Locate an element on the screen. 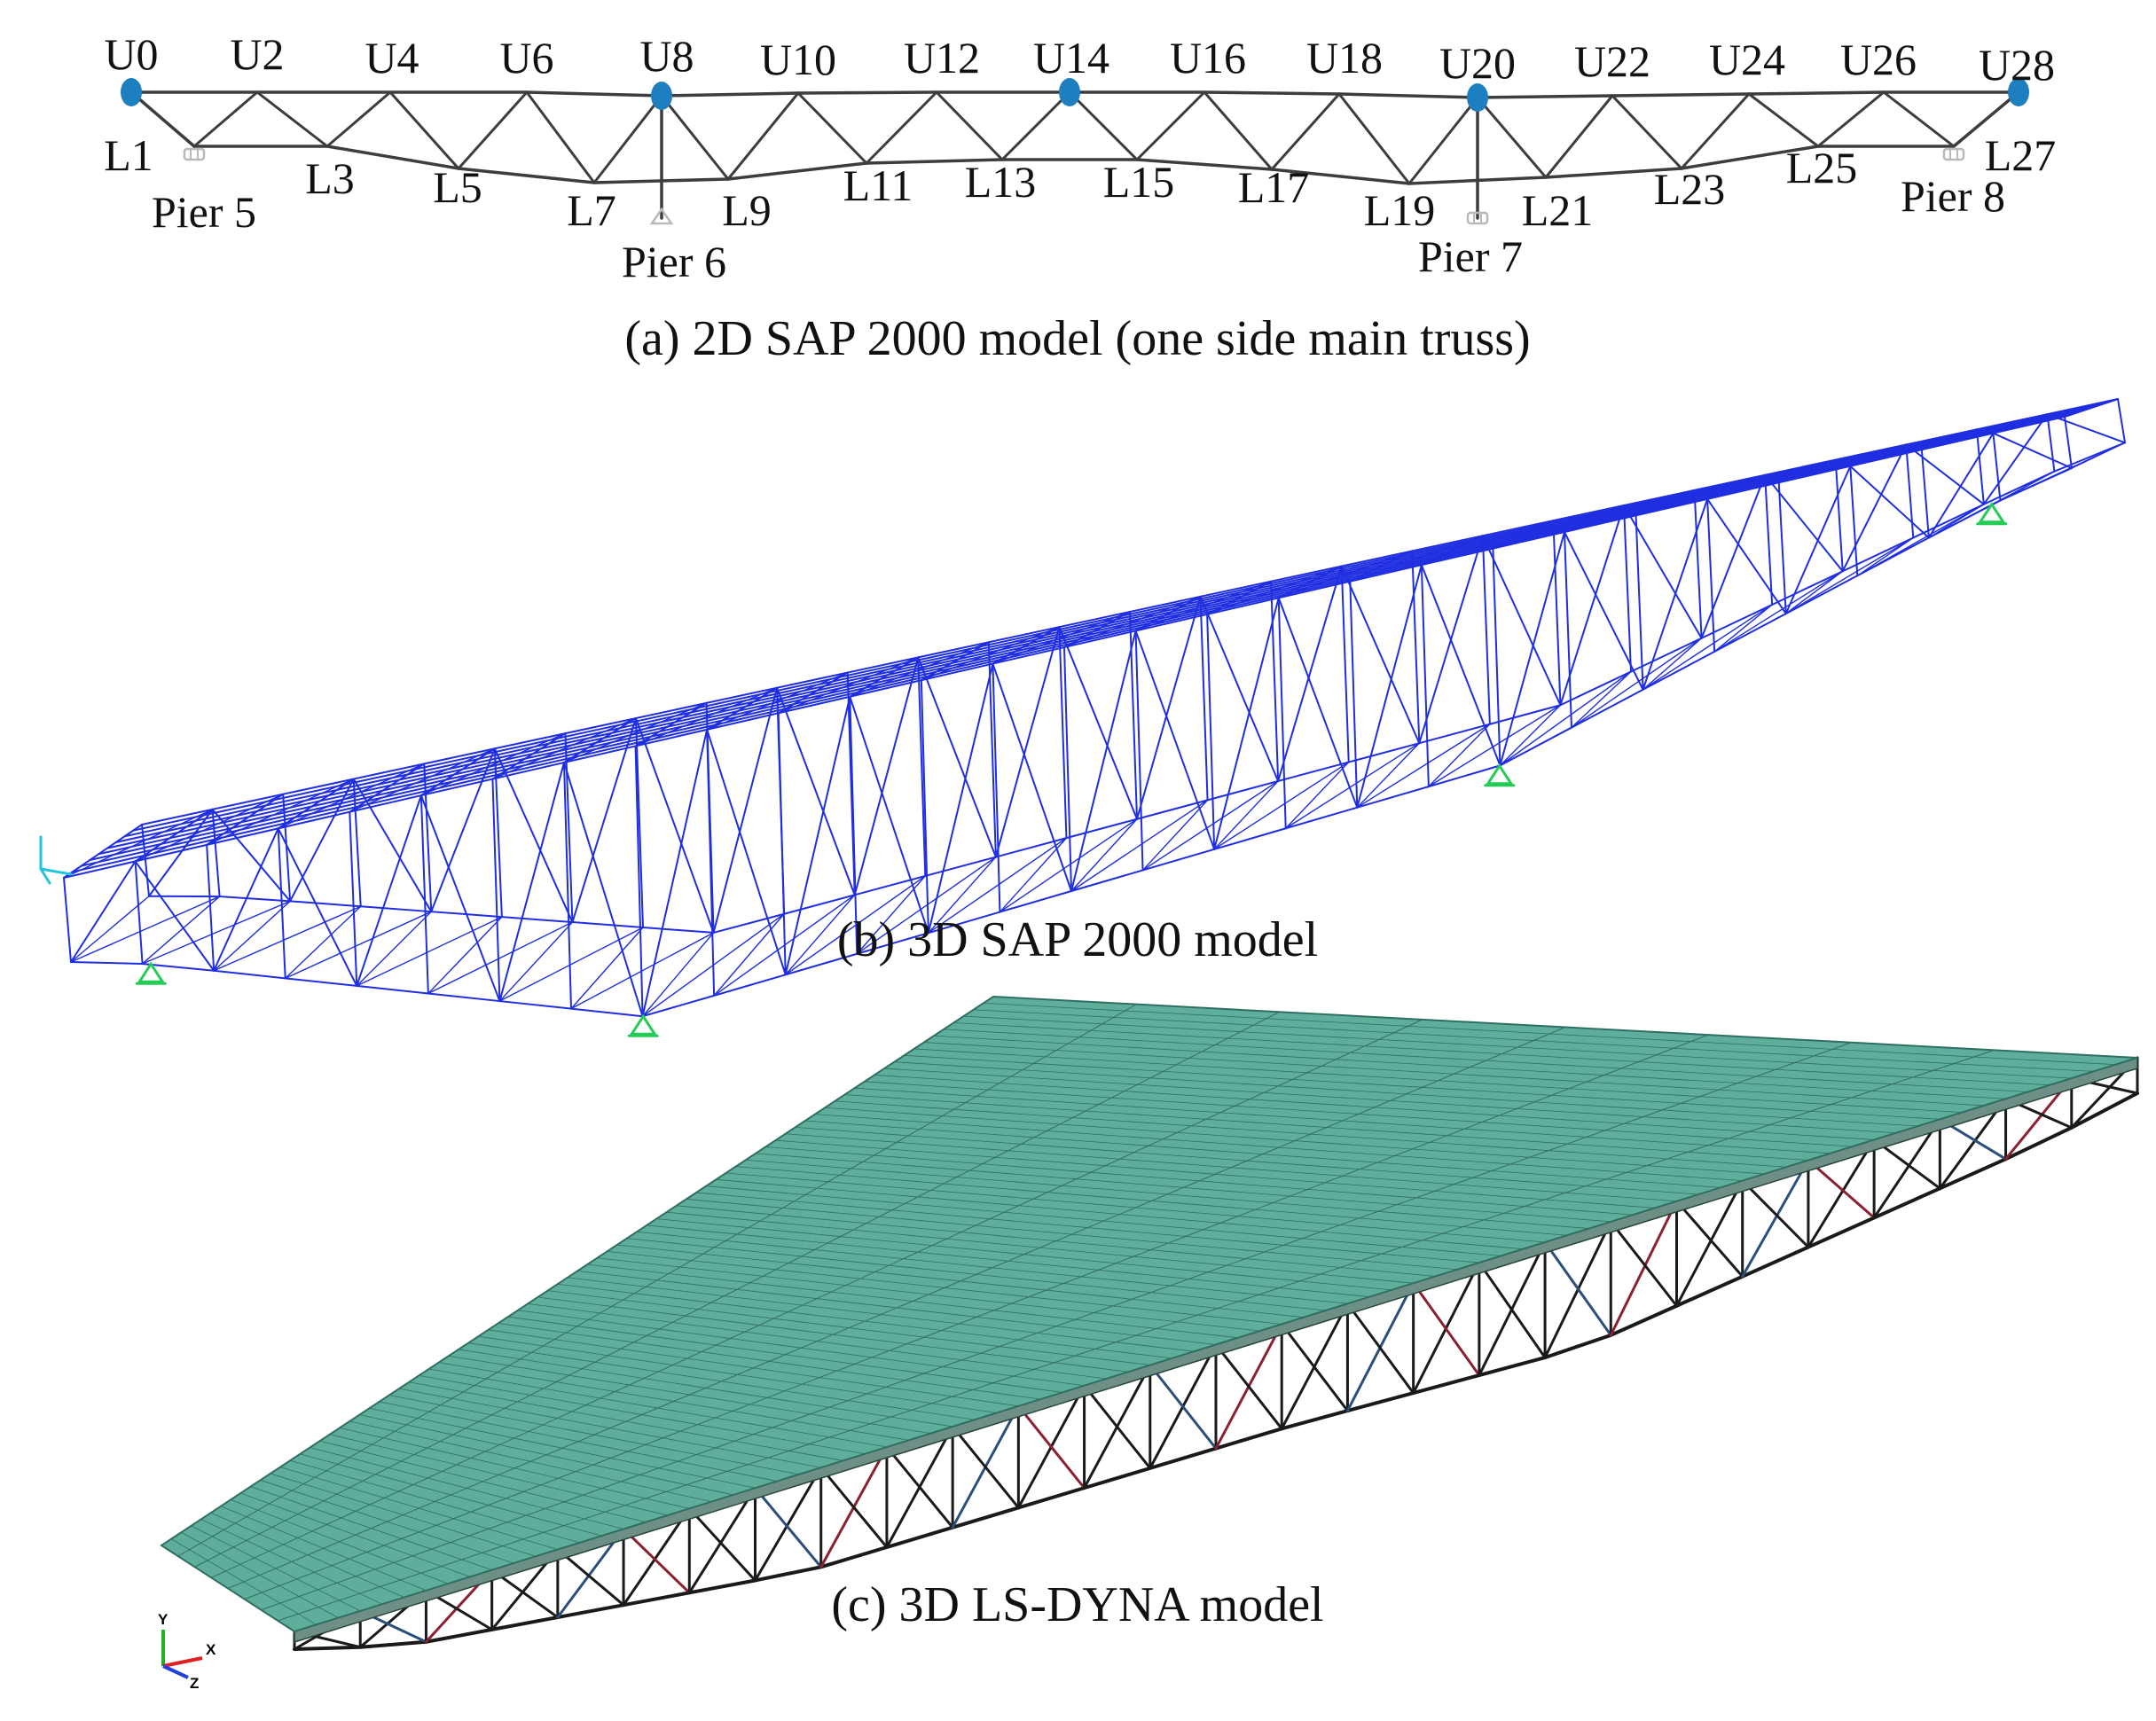  upper-node-label: U24 is located at coordinates (1747, 59).